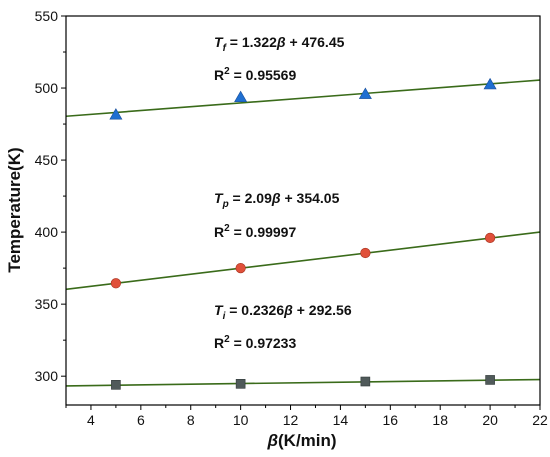 The height and width of the screenshot is (457, 550). What do you see at coordinates (255, 231) in the screenshot?
I see `r-squared-label-tp: R2 = 0.99997` at bounding box center [255, 231].